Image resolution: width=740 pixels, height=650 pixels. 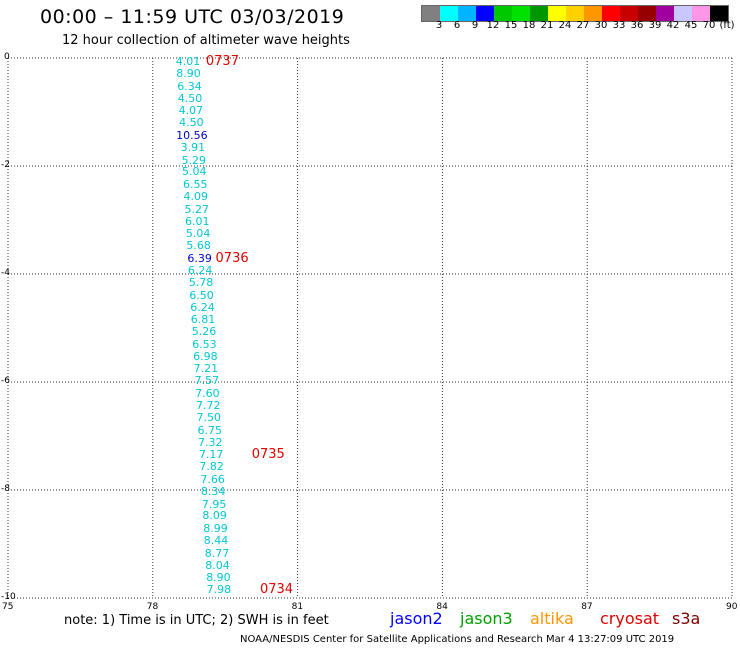 I want to click on wave-height-value: 6.39, so click(x=199, y=258).